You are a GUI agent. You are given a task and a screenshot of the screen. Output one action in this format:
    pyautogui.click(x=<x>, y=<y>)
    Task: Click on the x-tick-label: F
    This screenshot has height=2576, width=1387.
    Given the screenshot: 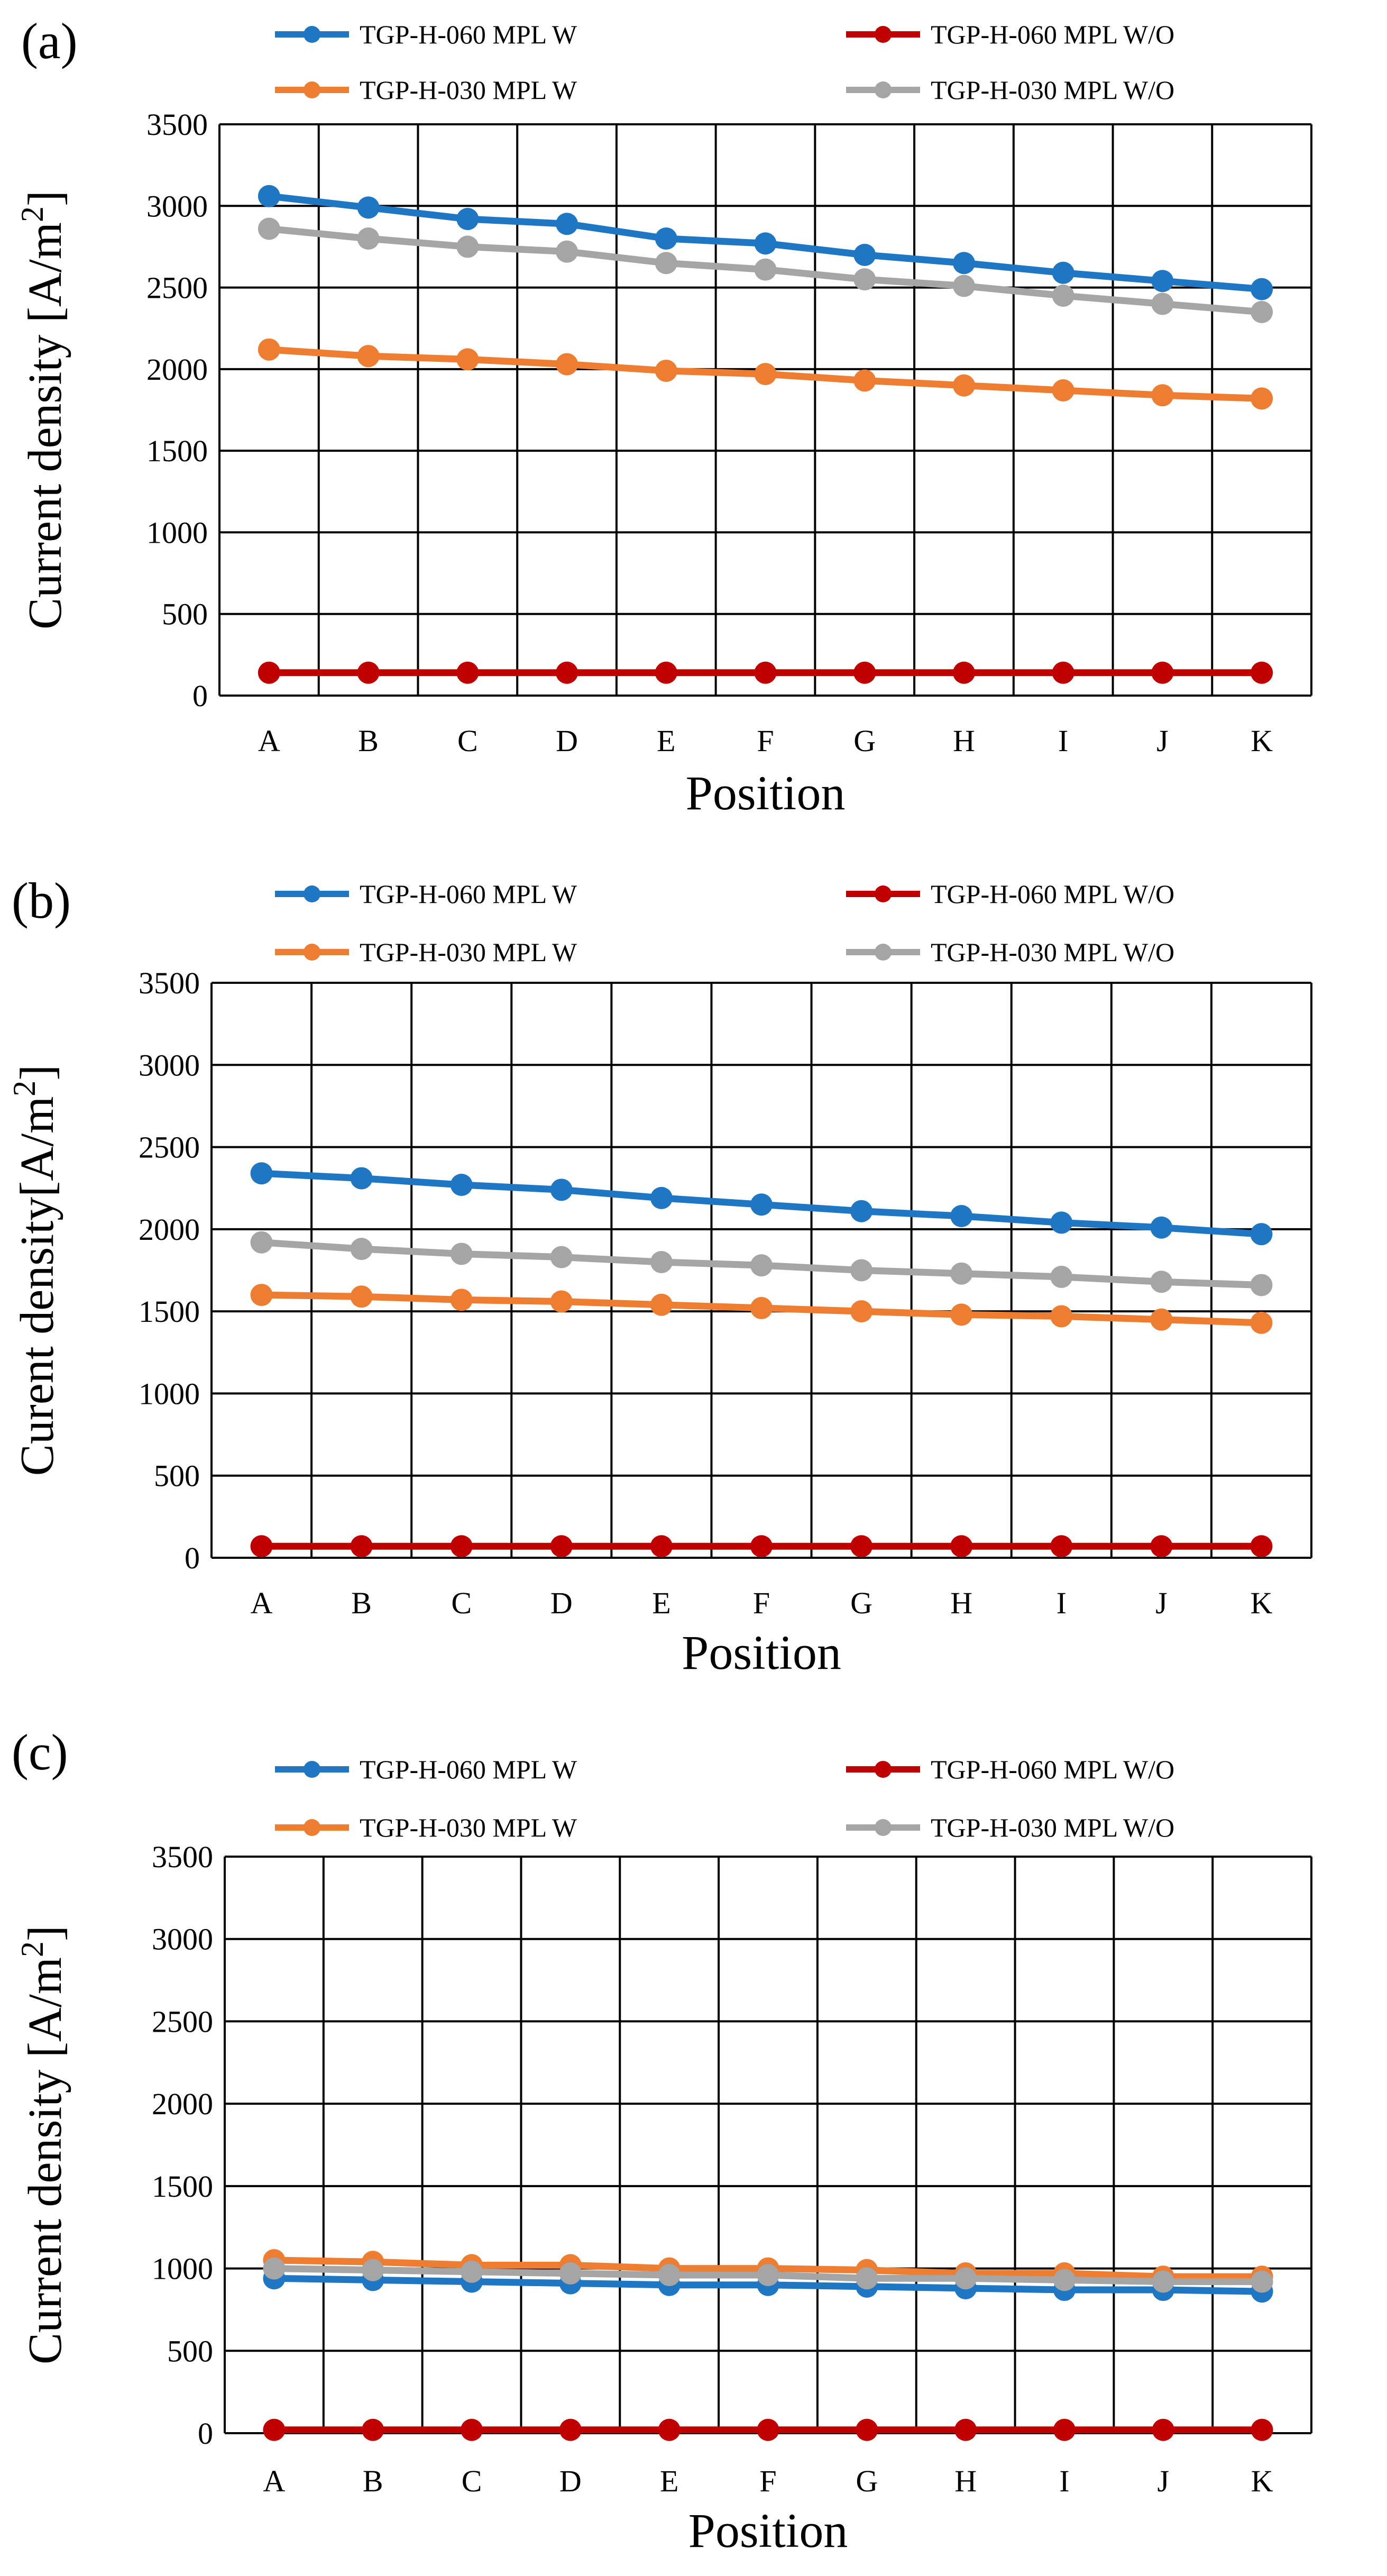 What is the action you would take?
    pyautogui.click(x=765, y=741)
    